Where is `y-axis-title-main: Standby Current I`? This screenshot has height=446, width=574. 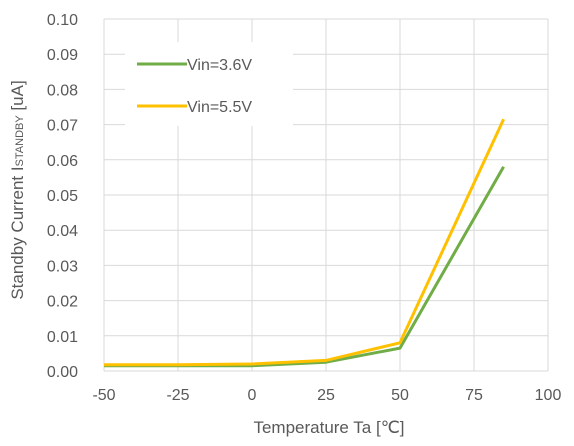
y-axis-title-main: Standby Current I is located at coordinates (17, 232).